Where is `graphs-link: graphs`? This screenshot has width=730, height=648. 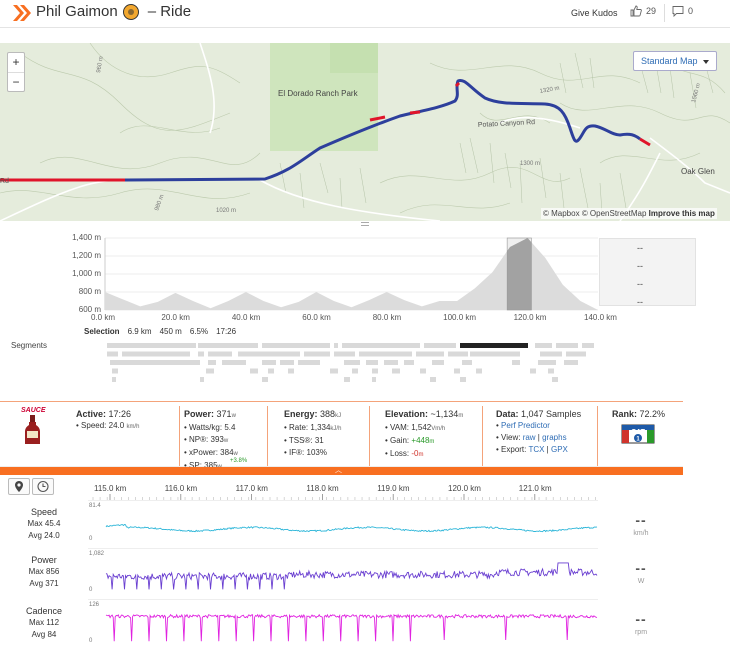 graphs-link: graphs is located at coordinates (554, 437).